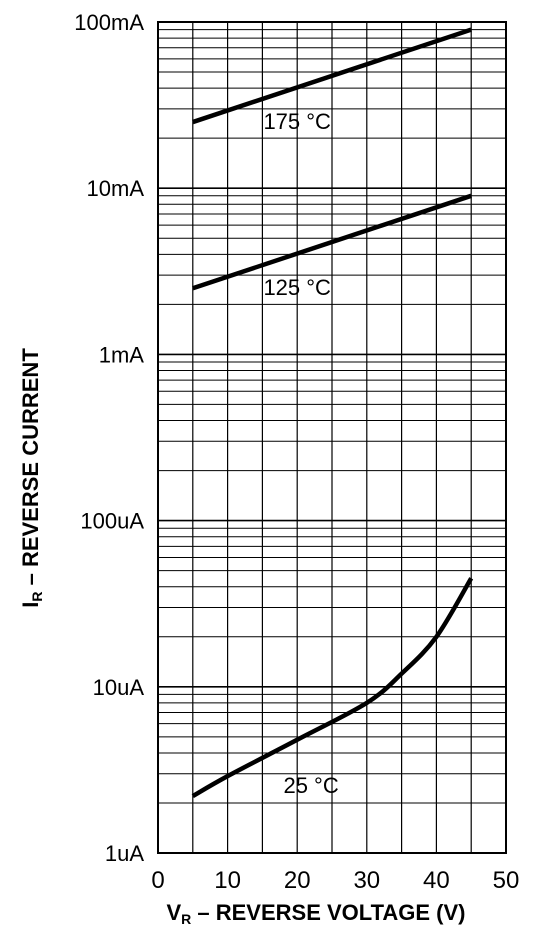  I want to click on x-axis-title-main: V, so click(173, 912).